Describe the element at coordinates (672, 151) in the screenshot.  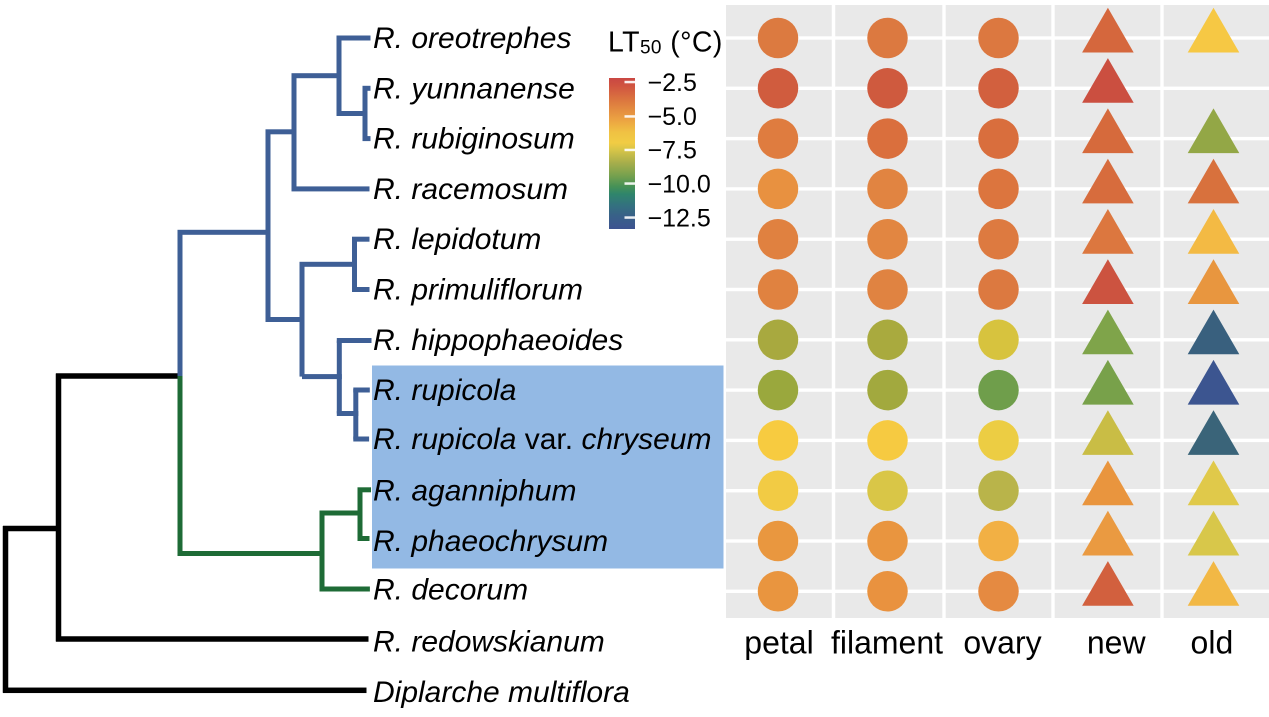
I see `svg-text: −7.5` at that location.